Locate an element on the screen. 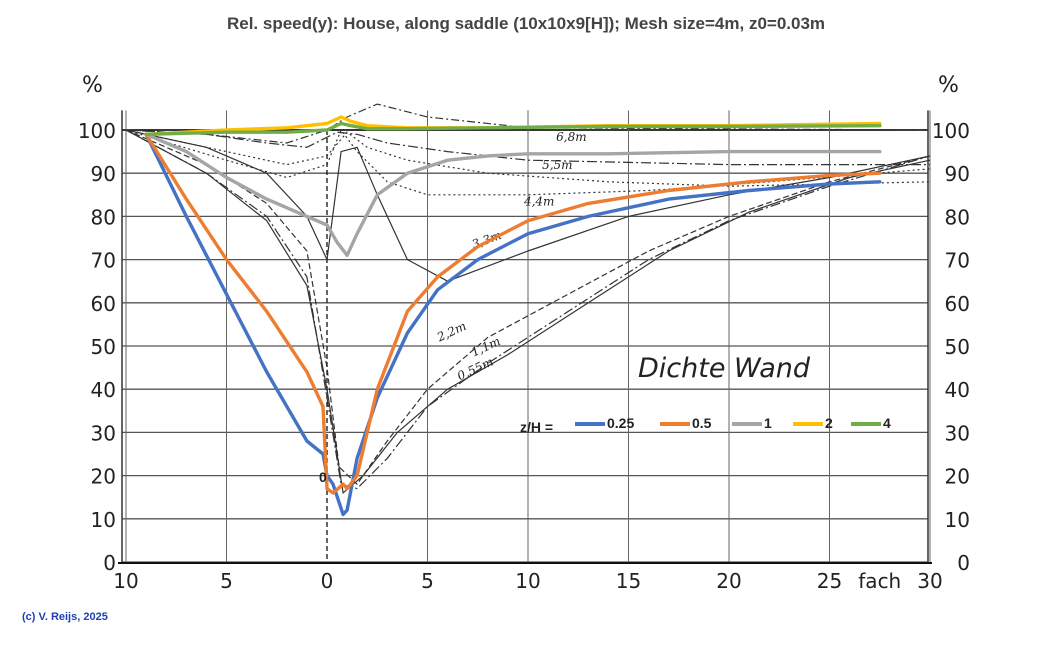  legend-label-0.5: 0.5 is located at coordinates (702, 423).